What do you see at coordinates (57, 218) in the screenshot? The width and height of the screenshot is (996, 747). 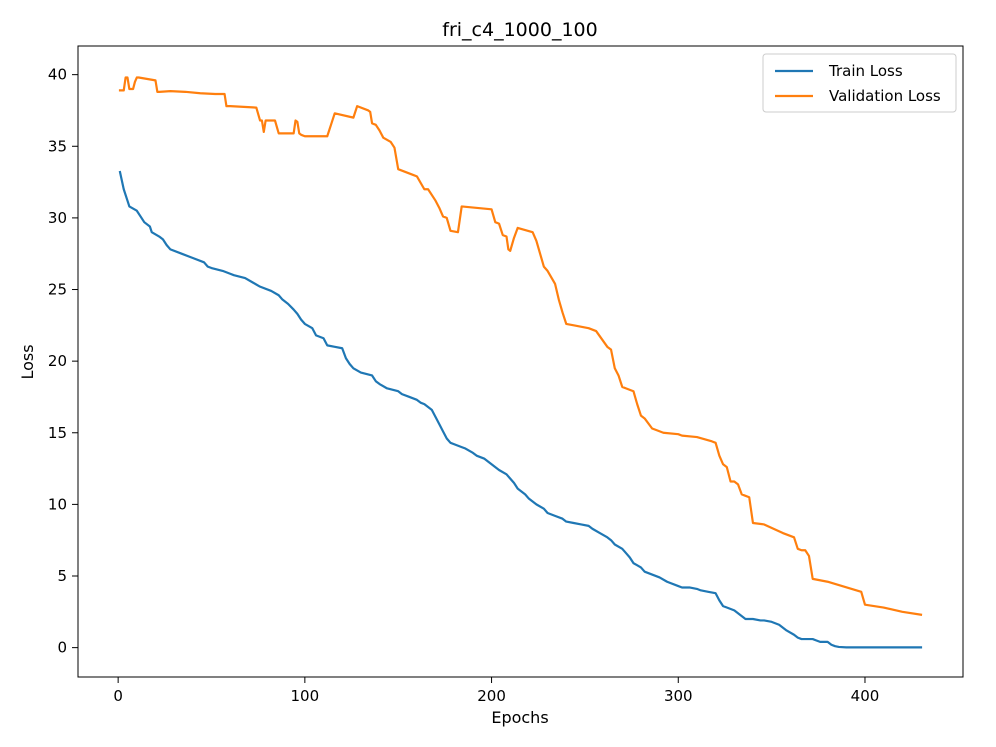 I see `y-tick-label: 30` at bounding box center [57, 218].